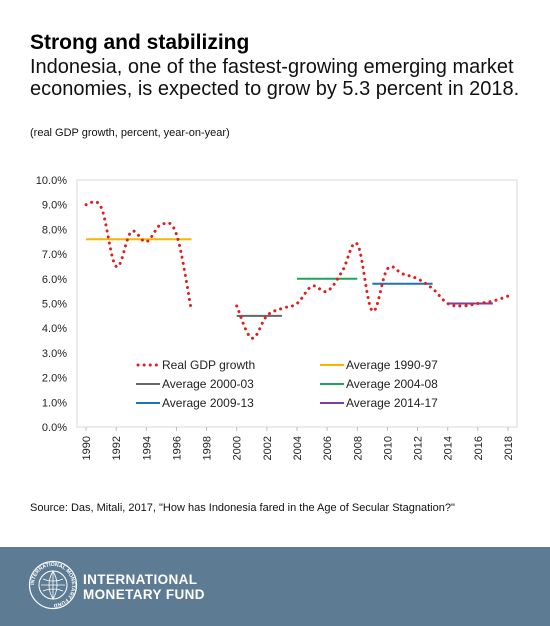 This screenshot has height=626, width=550. I want to click on y-tick-label: 10.0%, so click(51, 181).